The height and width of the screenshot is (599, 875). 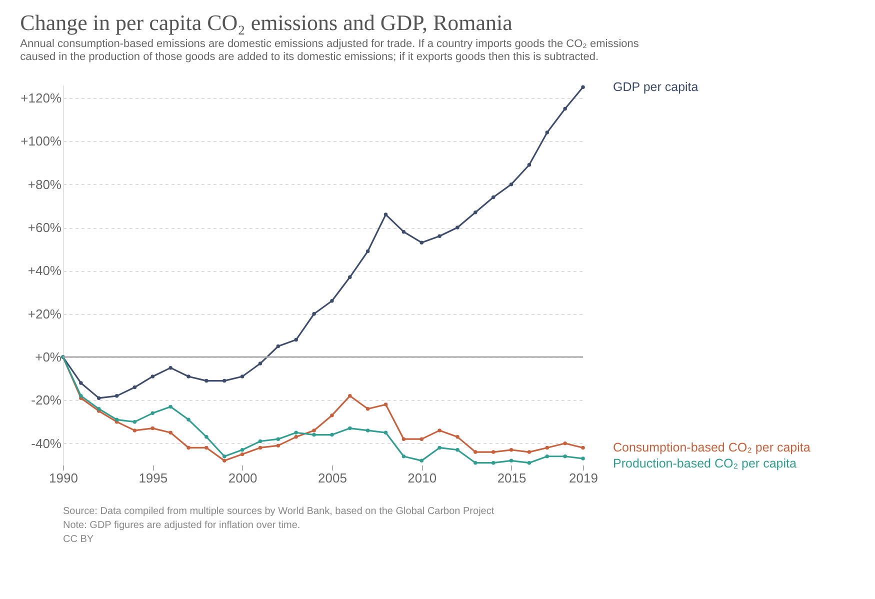 I want to click on x-tick-label: 2015, so click(x=511, y=478).